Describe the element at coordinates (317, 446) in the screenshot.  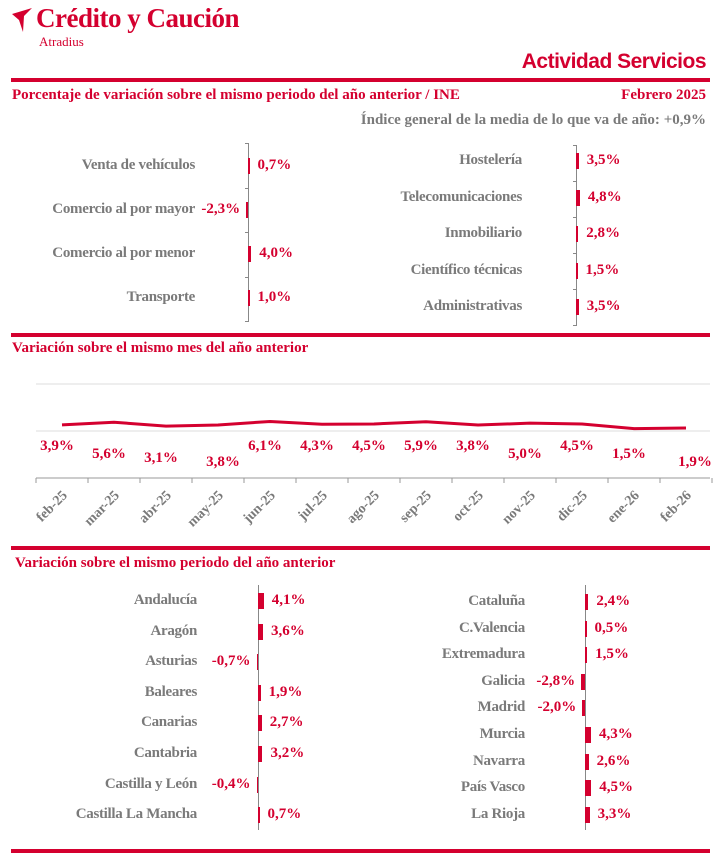
I see `data-label: 4,3%` at that location.